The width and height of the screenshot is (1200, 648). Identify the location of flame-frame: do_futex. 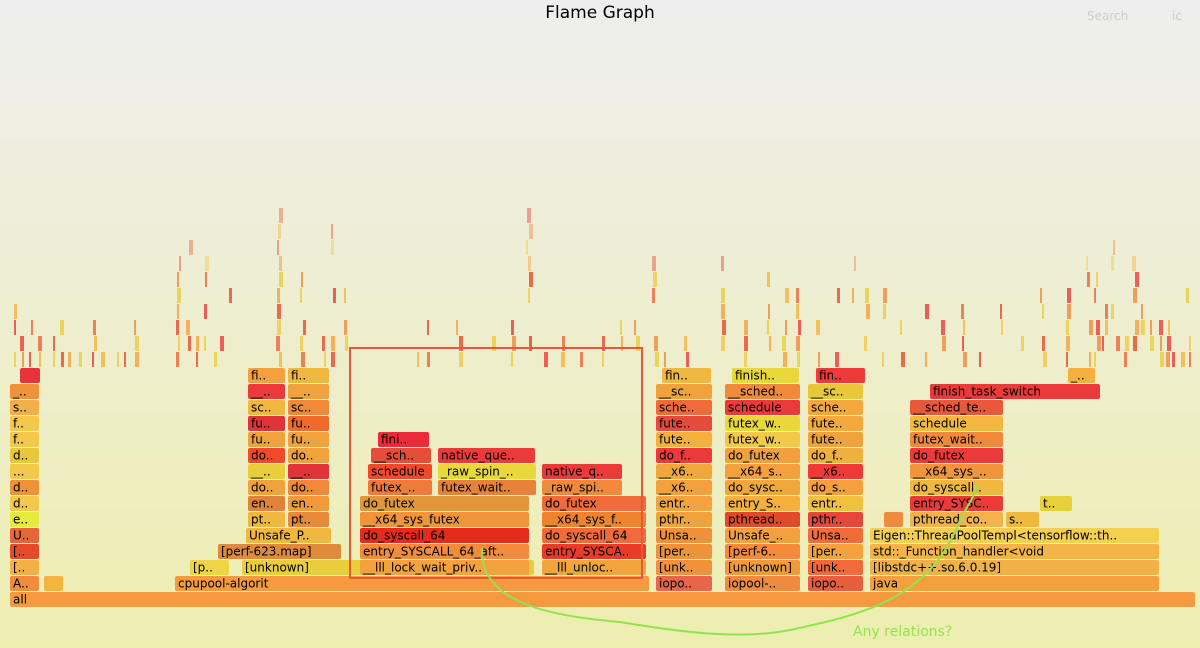
(594, 503).